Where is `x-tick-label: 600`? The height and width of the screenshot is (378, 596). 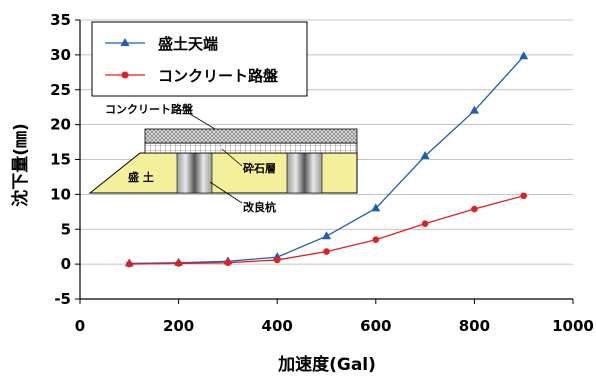 x-tick-label: 600 is located at coordinates (375, 326).